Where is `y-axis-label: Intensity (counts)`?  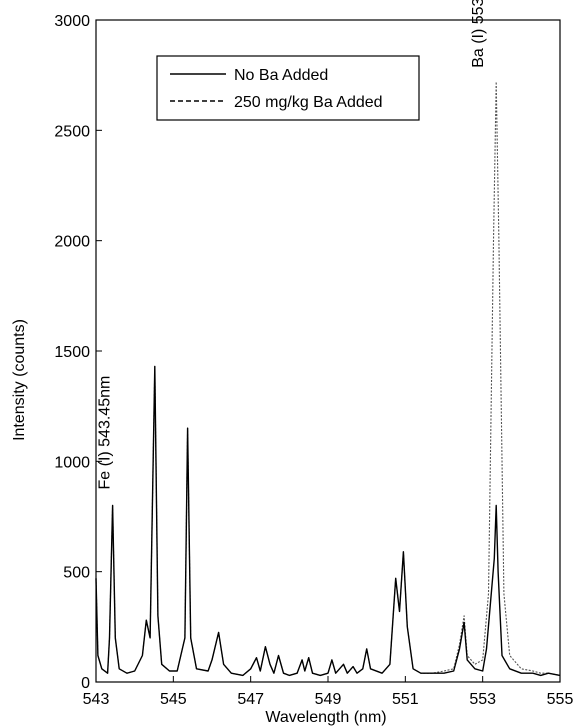
y-axis-label: Intensity (counts) is located at coordinates (19, 380).